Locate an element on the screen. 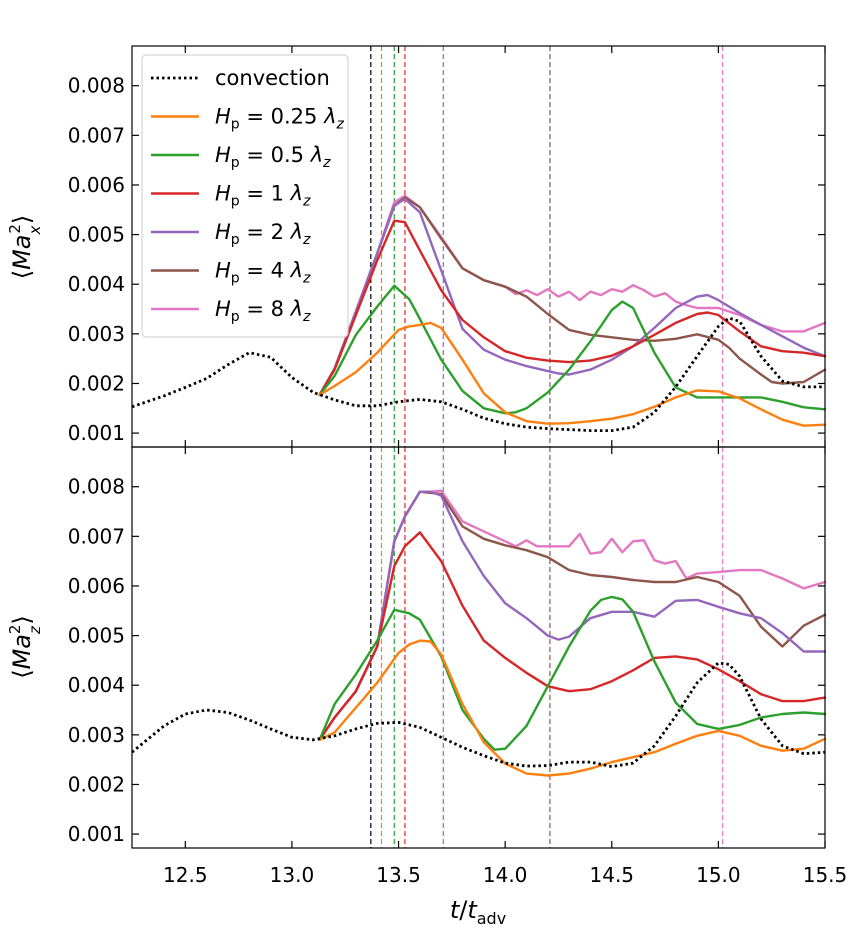 The height and width of the screenshot is (952, 850). bottom-y-axis-label: ⟨Maz2⟩ is located at coordinates (25, 647).